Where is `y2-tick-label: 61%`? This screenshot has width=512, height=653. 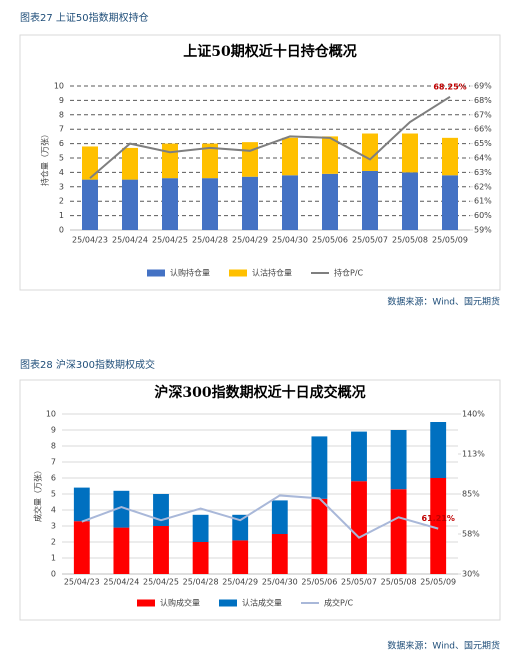
y2-tick-label: 61% is located at coordinates (483, 201).